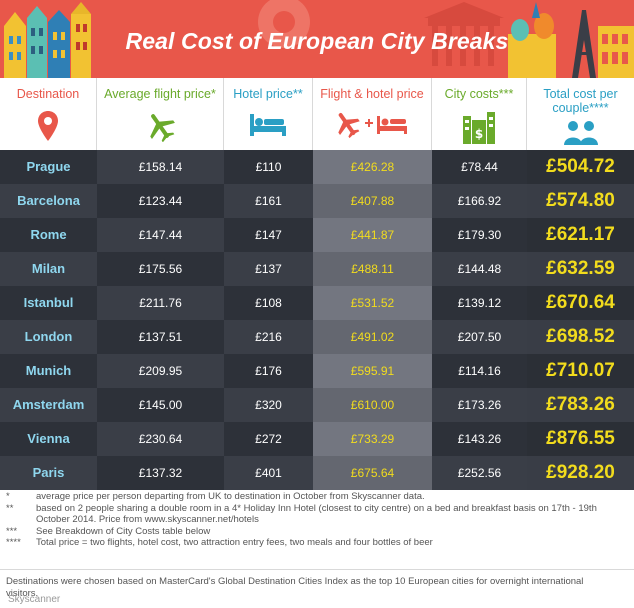  I want to click on hotel-price-cell: £110, so click(268, 167).